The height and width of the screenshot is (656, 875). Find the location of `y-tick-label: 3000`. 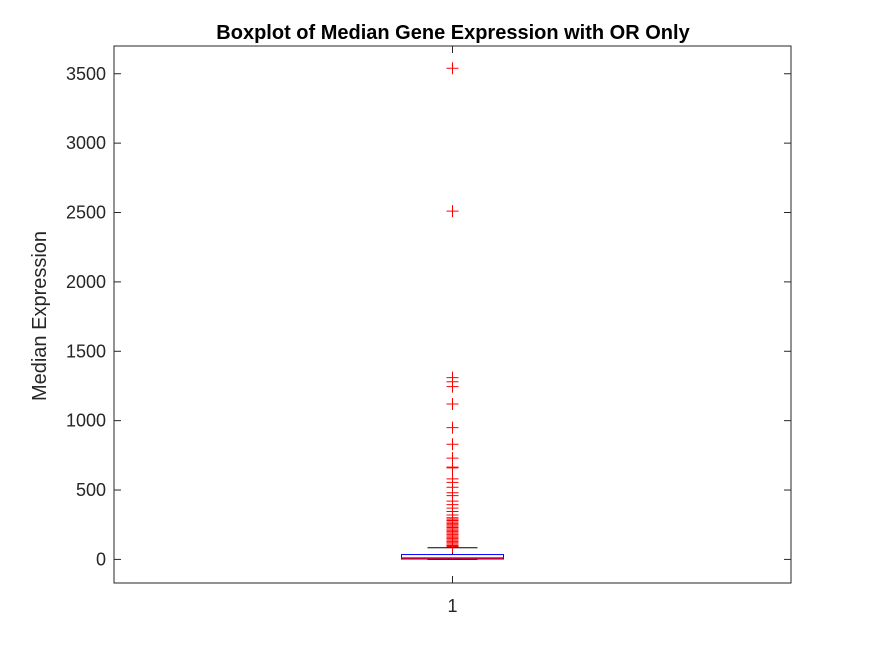

y-tick-label: 3000 is located at coordinates (86, 143).